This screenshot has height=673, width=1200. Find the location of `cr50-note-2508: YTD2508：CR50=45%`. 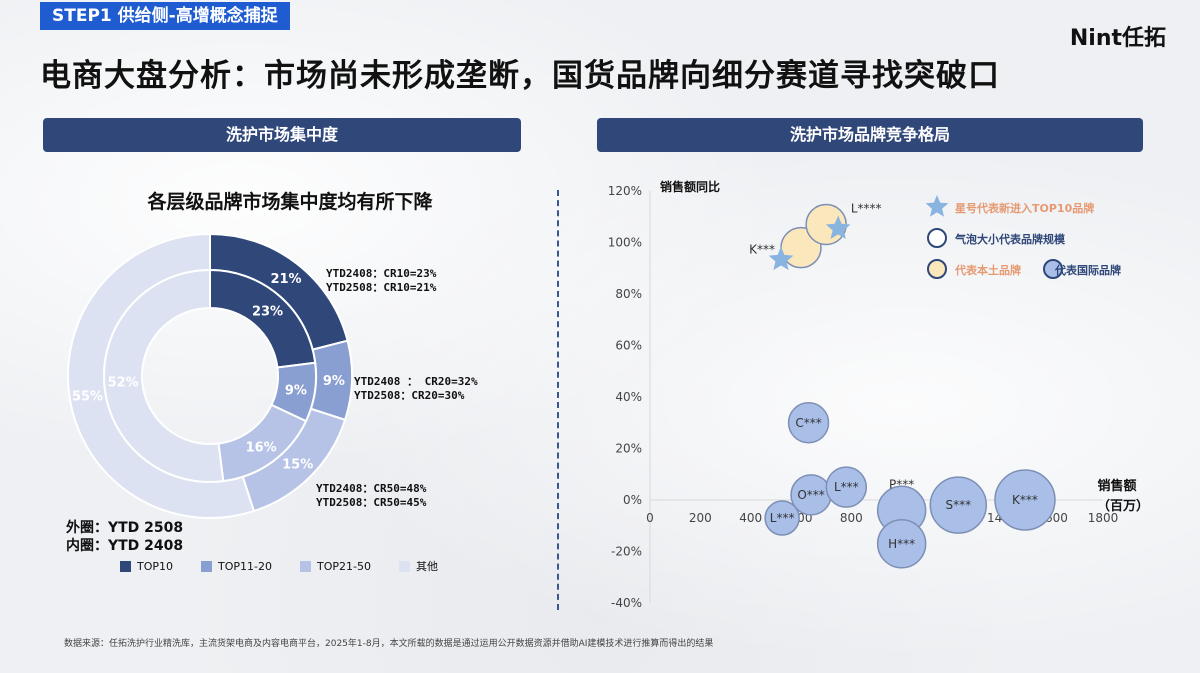

cr50-note-2508: YTD2508：CR50=45% is located at coordinates (371, 502).